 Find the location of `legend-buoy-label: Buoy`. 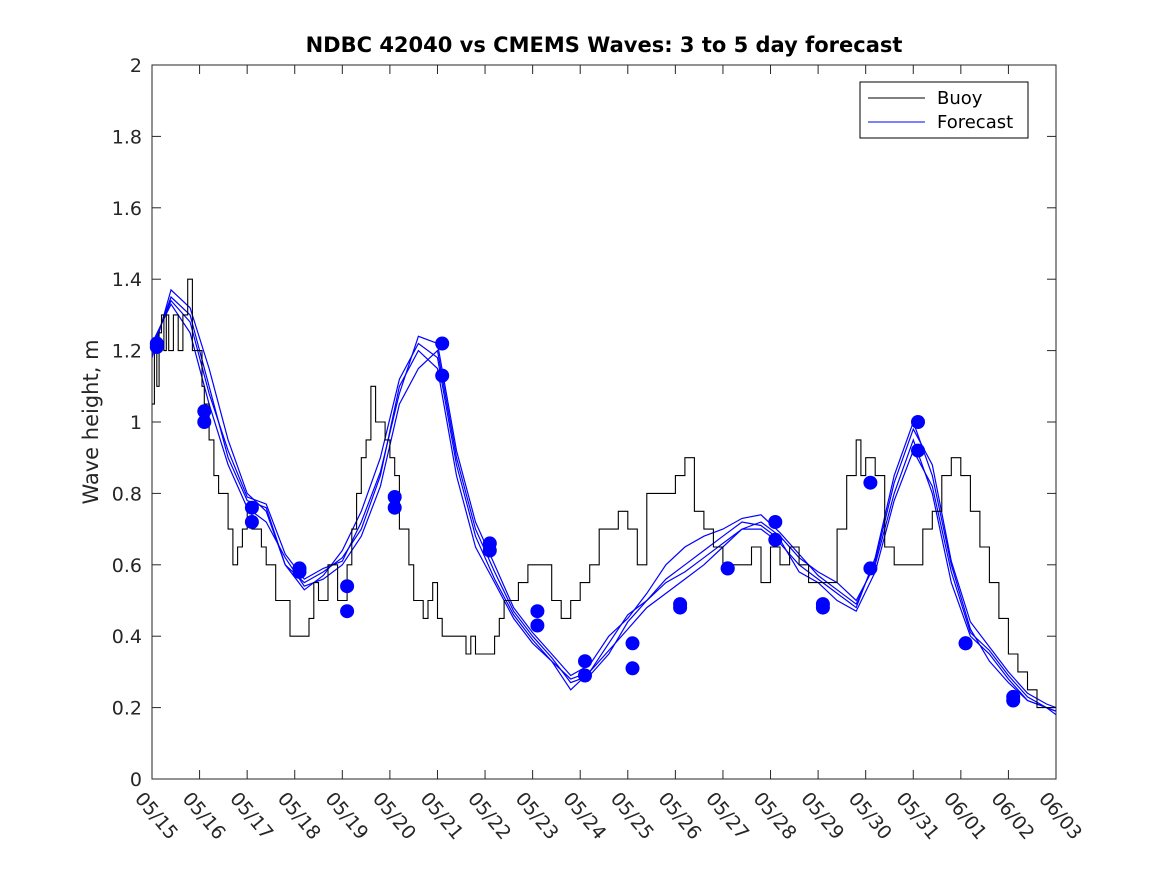

legend-buoy-label: Buoy is located at coordinates (960, 98).